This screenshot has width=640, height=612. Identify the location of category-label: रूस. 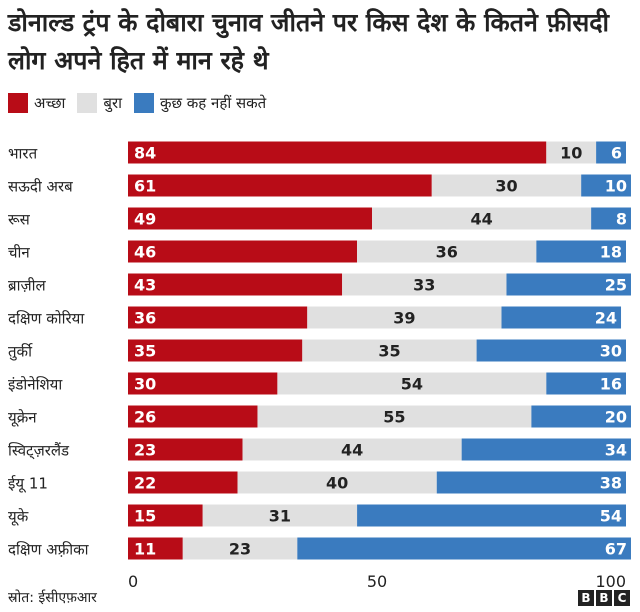
(19, 220).